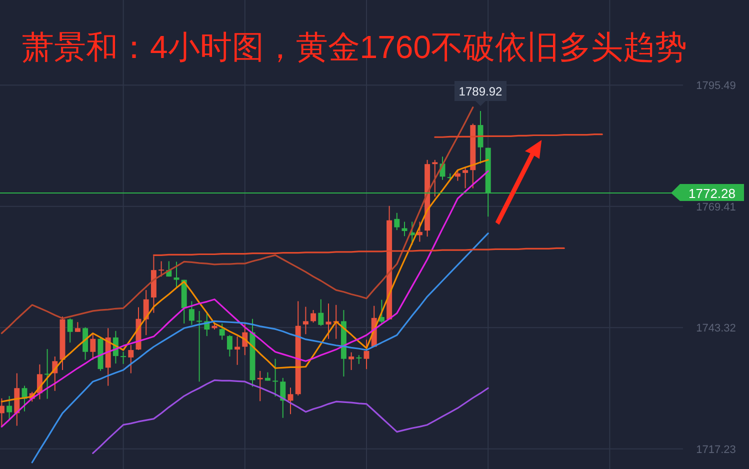 This screenshot has height=469, width=749. Describe the element at coordinates (716, 328) in the screenshot. I see `y-tick-label: 1743.32` at that location.